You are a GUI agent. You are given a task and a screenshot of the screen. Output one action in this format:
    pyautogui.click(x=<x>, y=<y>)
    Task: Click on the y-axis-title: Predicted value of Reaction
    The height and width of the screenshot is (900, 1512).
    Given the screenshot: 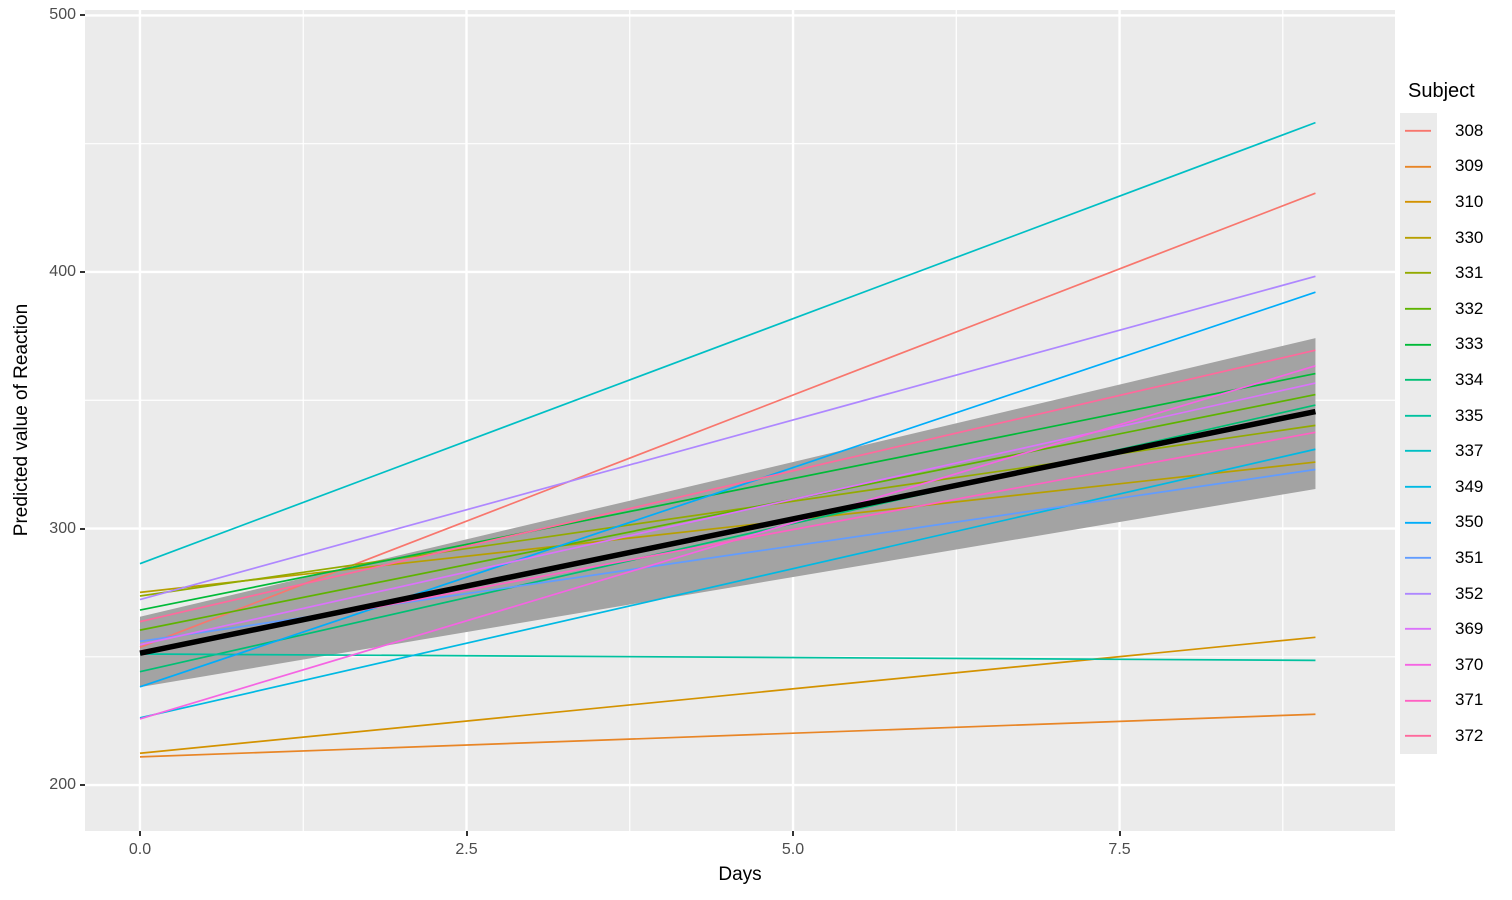 What is the action you would take?
    pyautogui.click(x=21, y=420)
    